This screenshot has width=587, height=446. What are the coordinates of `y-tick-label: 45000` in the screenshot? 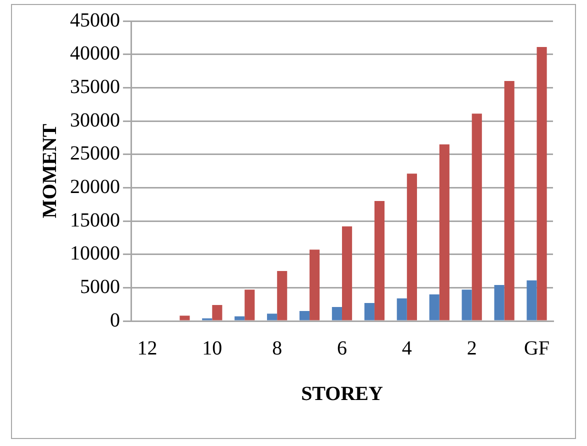 It's located at (95, 20).